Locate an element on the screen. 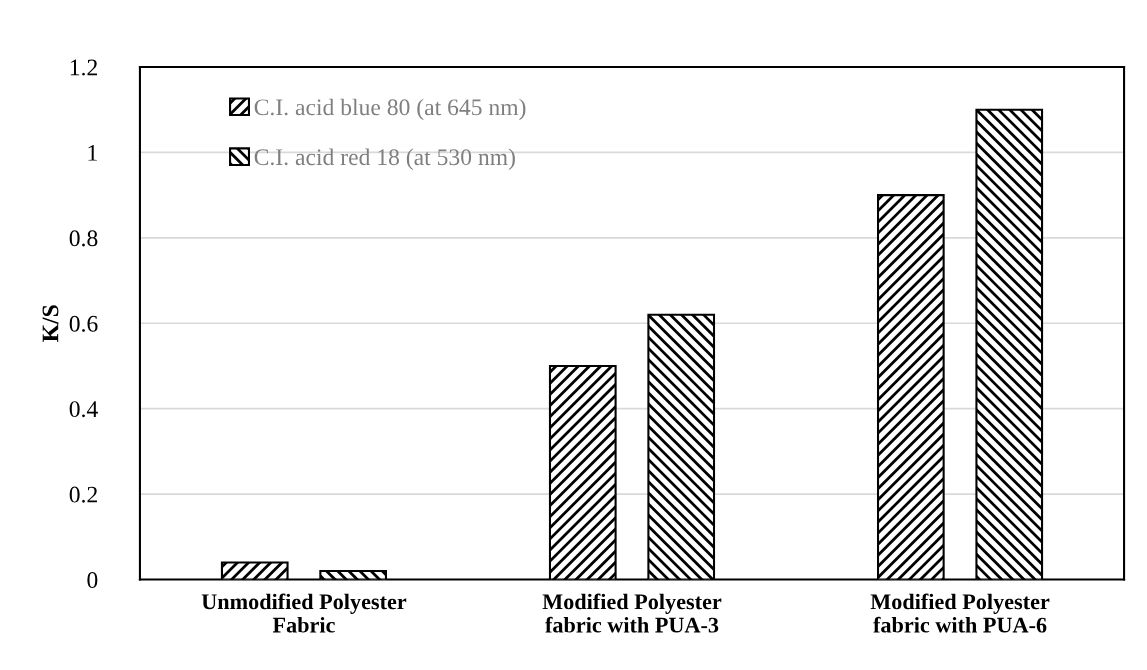 Image resolution: width=1147 pixels, height=670 pixels. legend-label: C.I. acid blue 80 (at 645 nm) is located at coordinates (390, 109).